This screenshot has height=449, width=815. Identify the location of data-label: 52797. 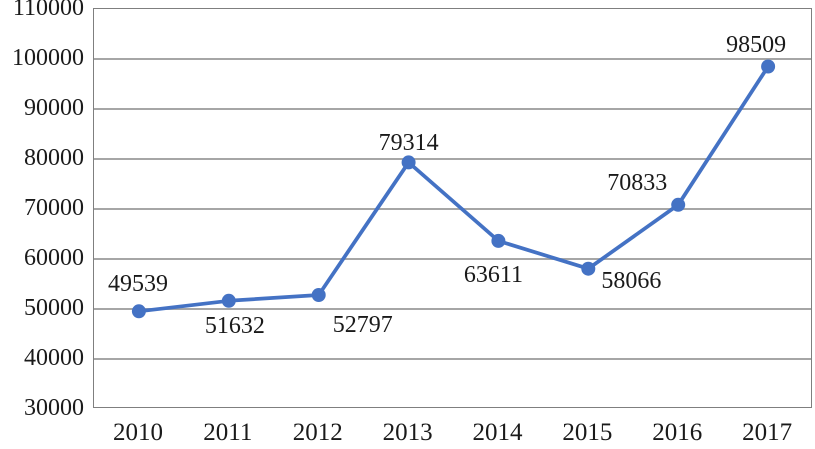
(362, 325).